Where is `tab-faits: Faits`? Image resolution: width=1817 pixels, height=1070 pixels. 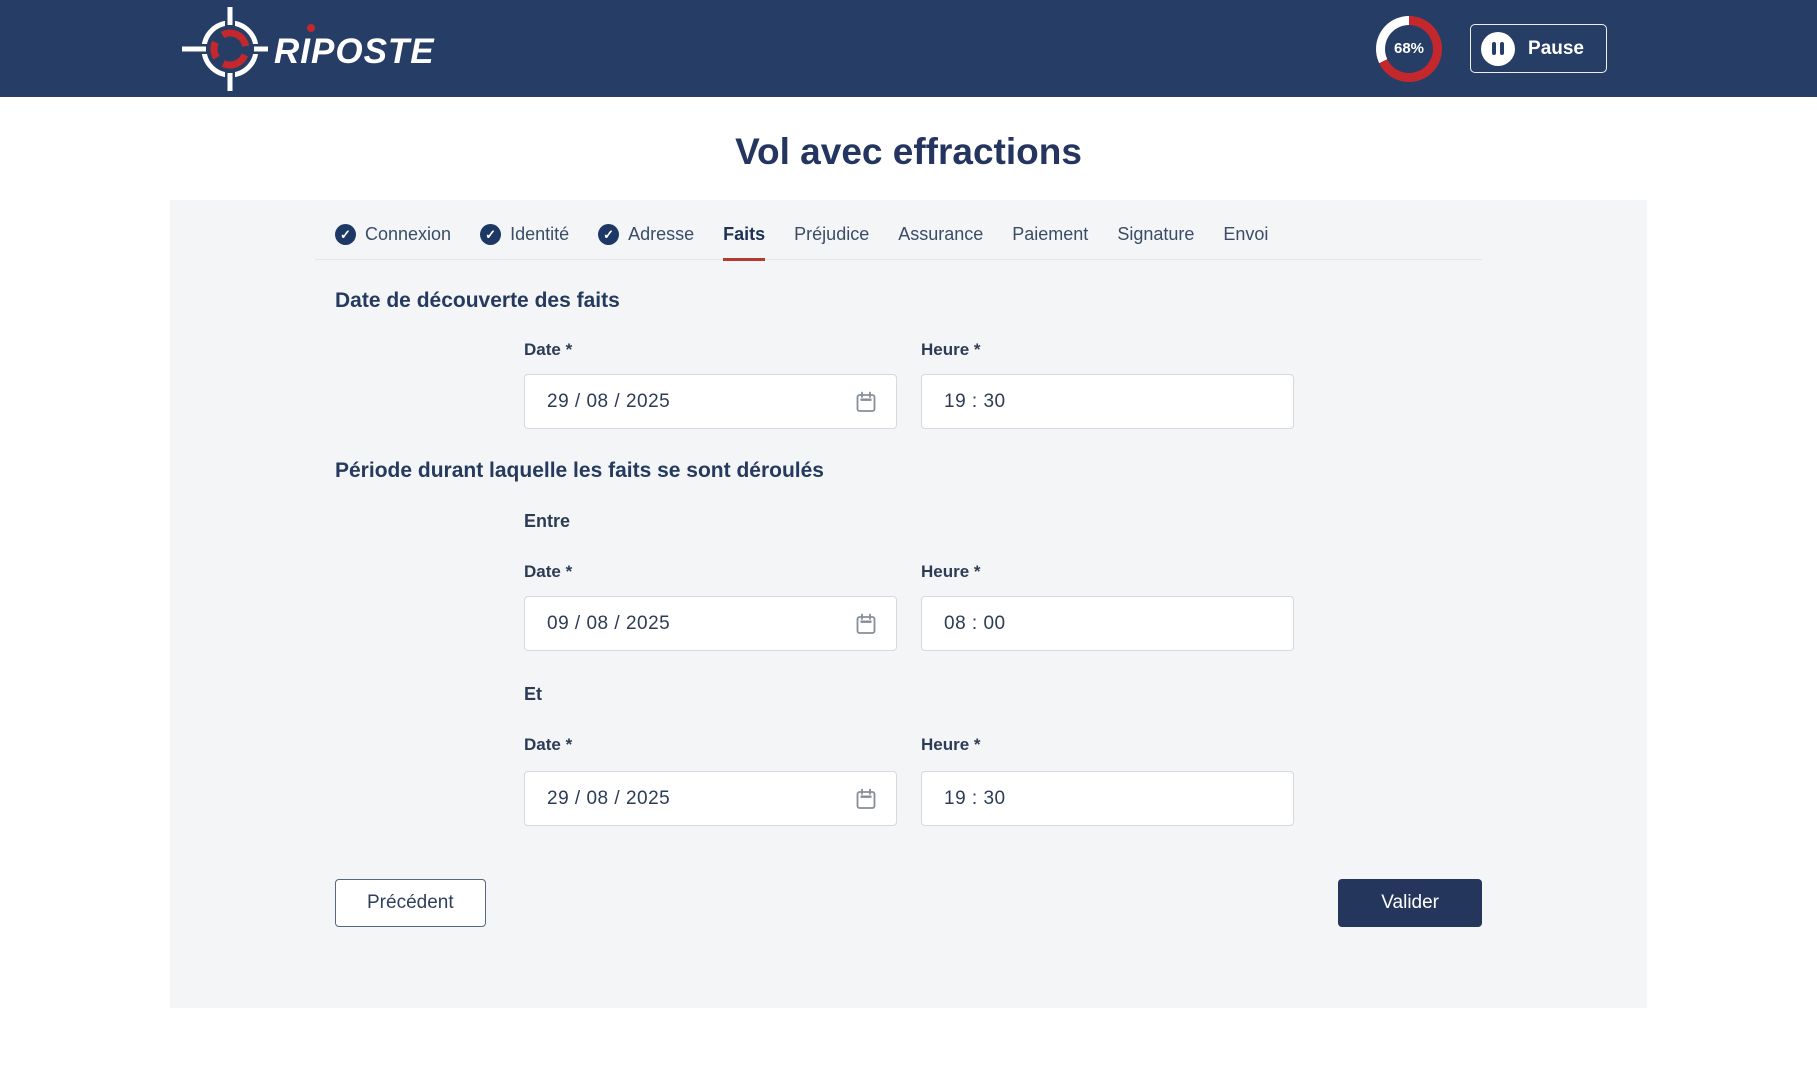
tab-faits: Faits is located at coordinates (744, 242).